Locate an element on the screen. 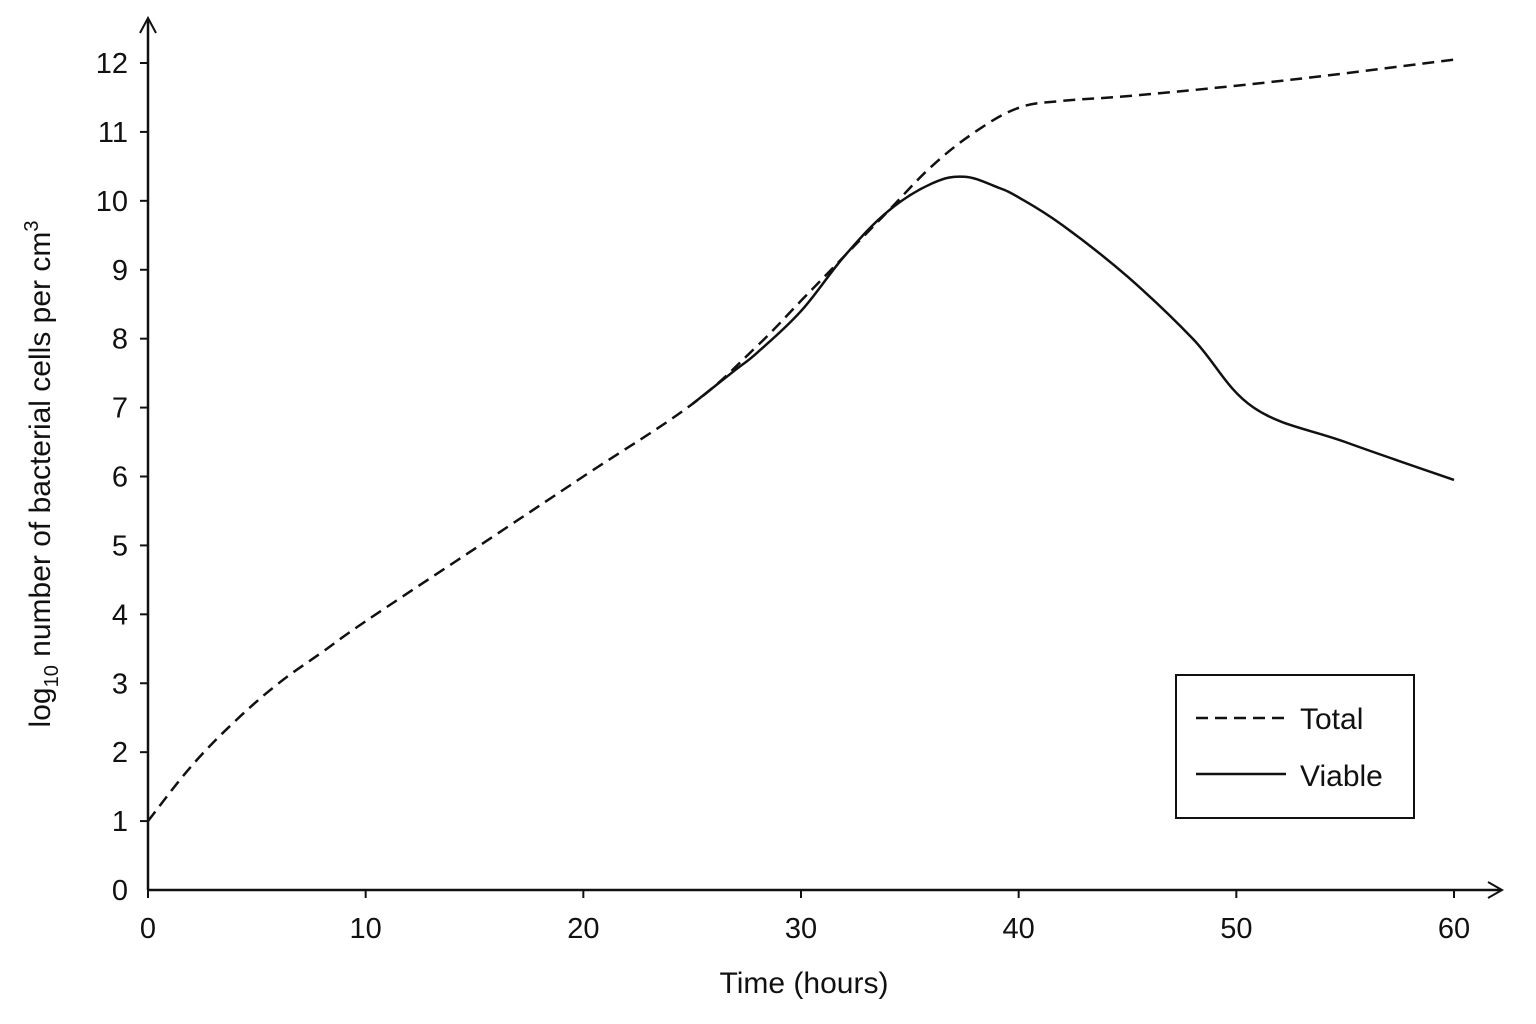 Image resolution: width=1536 pixels, height=1024 pixels. legend-box is located at coordinates (1295, 746).